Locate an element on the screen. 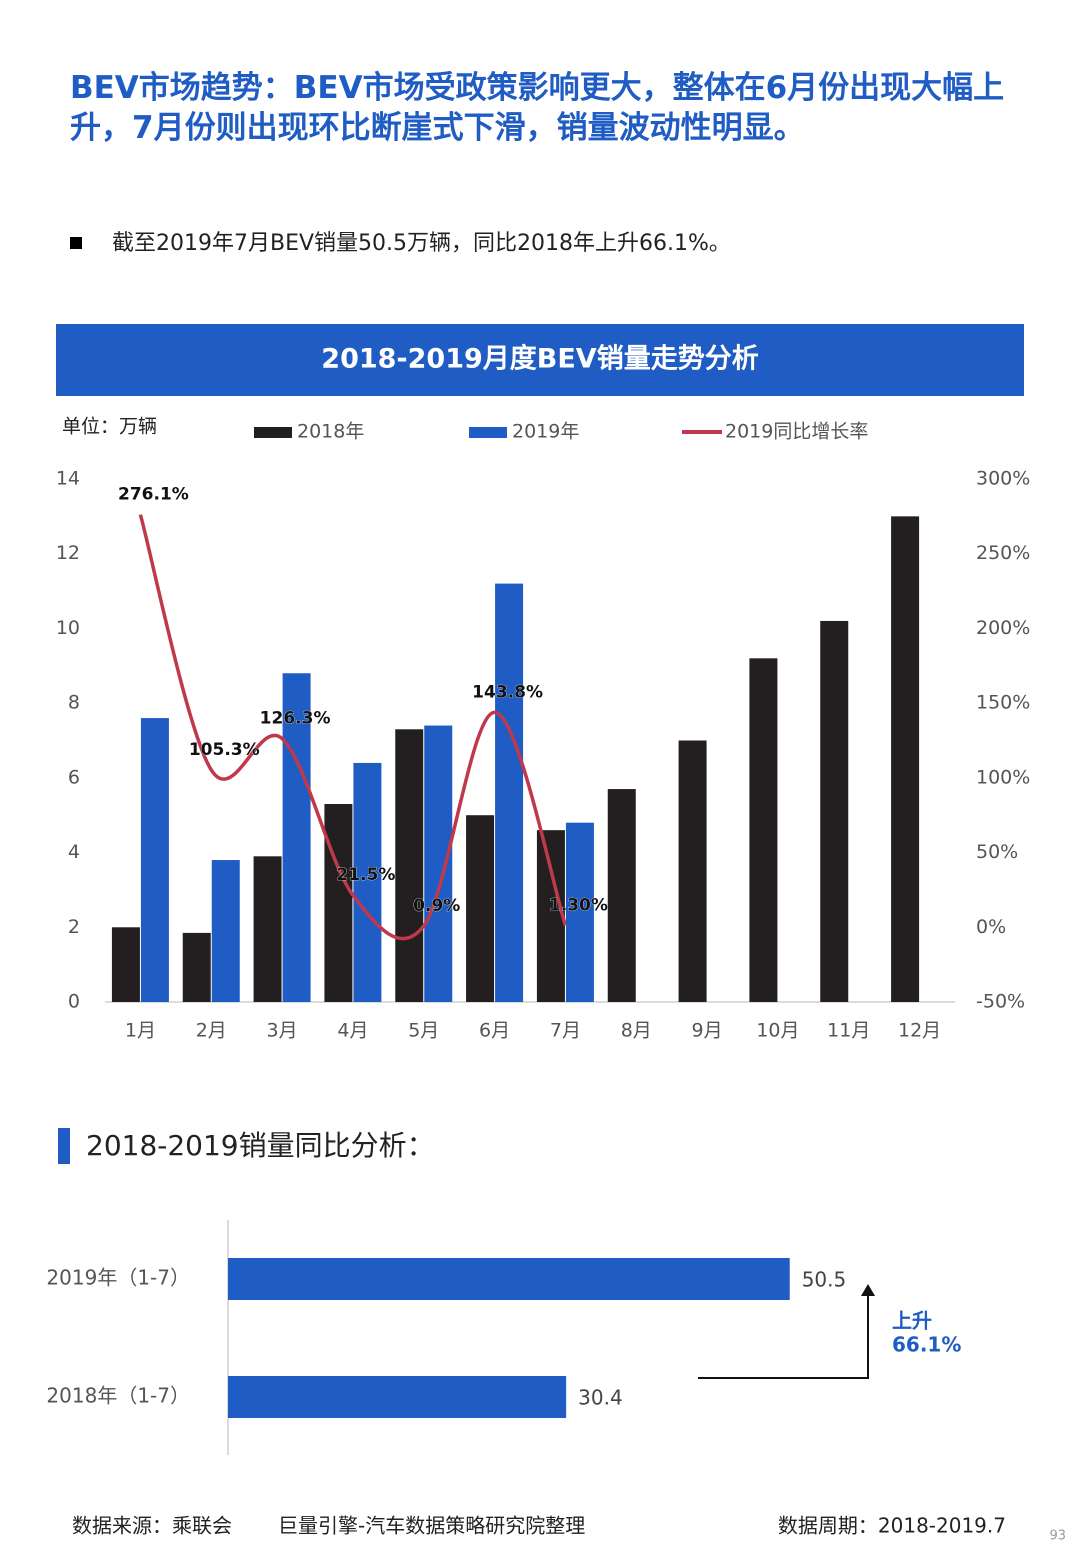  x-tick-label: 3月 is located at coordinates (282, 1031).